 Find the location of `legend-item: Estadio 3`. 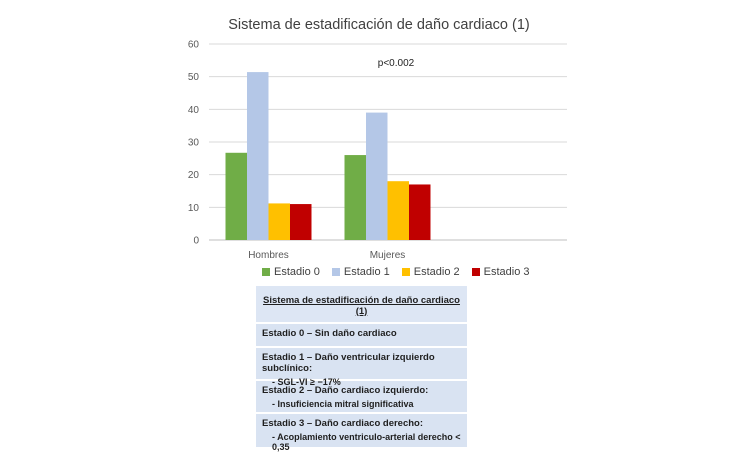

legend-item: Estadio 3 is located at coordinates (500, 272).